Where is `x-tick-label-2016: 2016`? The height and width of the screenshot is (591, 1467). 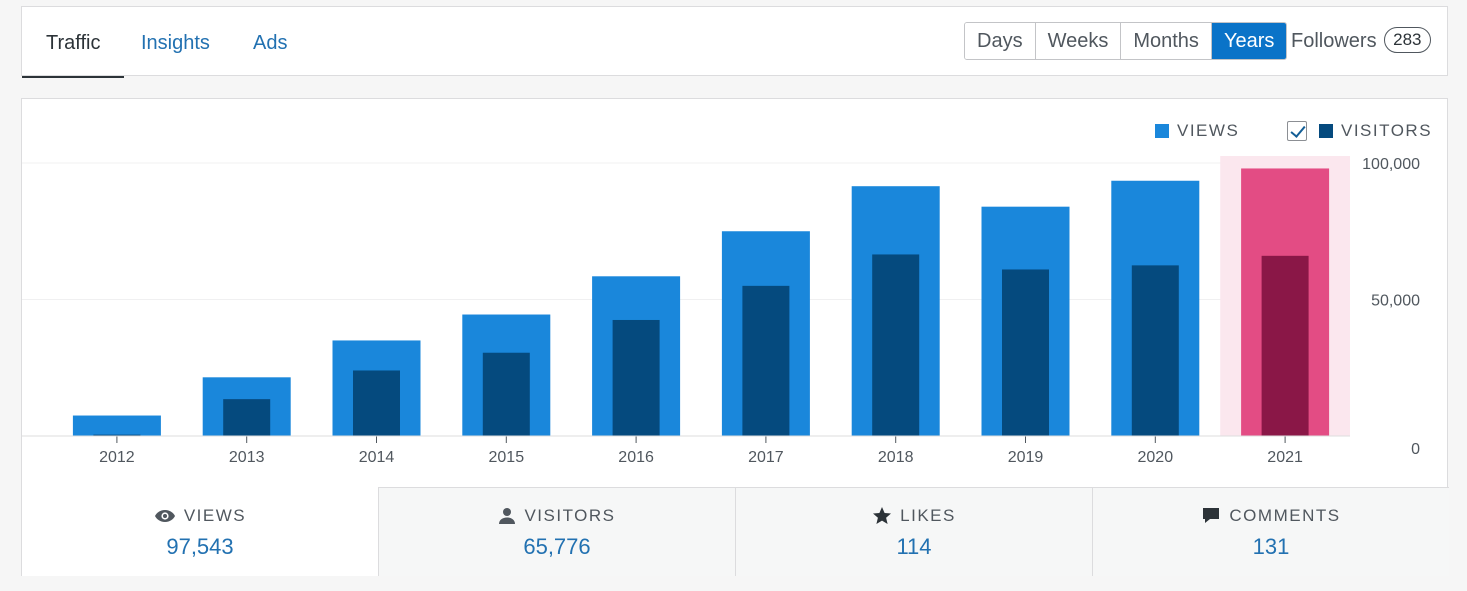 x-tick-label-2016: 2016 is located at coordinates (636, 457).